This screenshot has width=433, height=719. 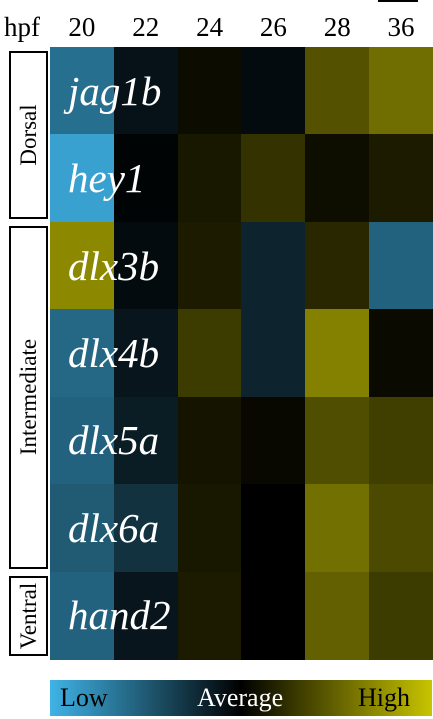 What do you see at coordinates (114, 527) in the screenshot?
I see `gene-label: dlx6a` at bounding box center [114, 527].